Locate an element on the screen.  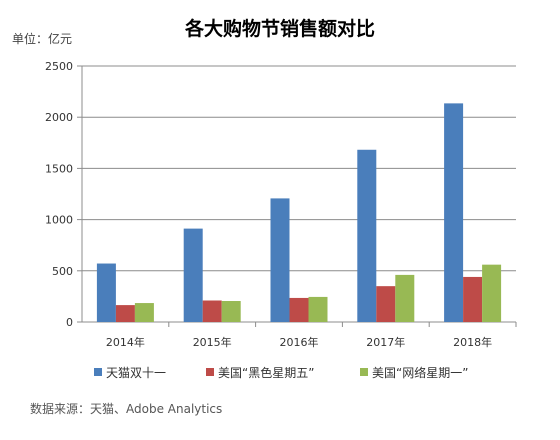
bar-2-2018年 is located at coordinates (473, 299).